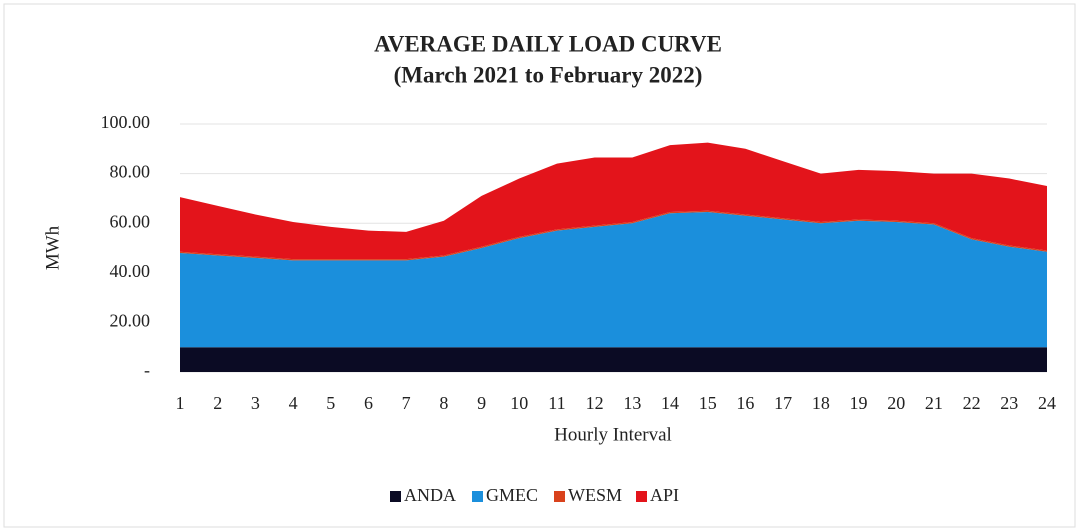  Describe the element at coordinates (293, 403) in the screenshot. I see `x-tick-label: 4` at that location.